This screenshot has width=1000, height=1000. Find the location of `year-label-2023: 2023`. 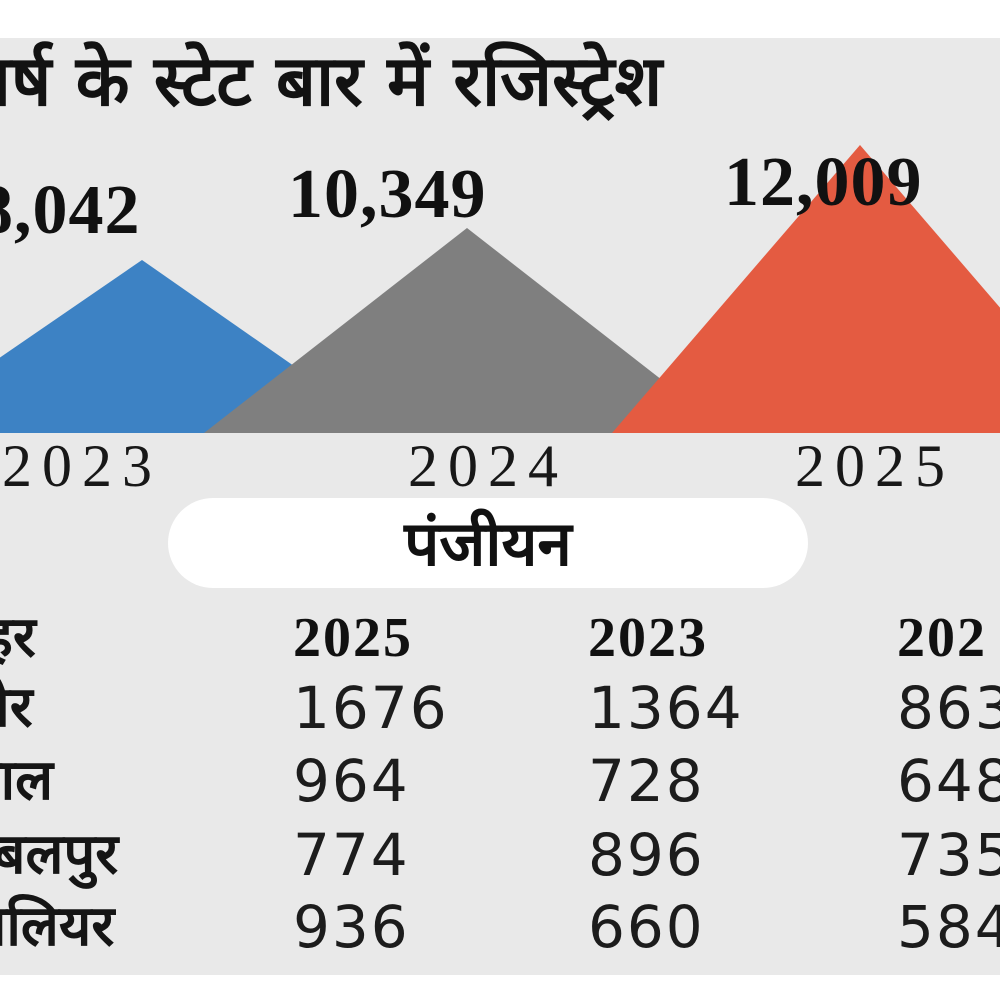

year-label-2023: 2023 is located at coordinates (82, 466).